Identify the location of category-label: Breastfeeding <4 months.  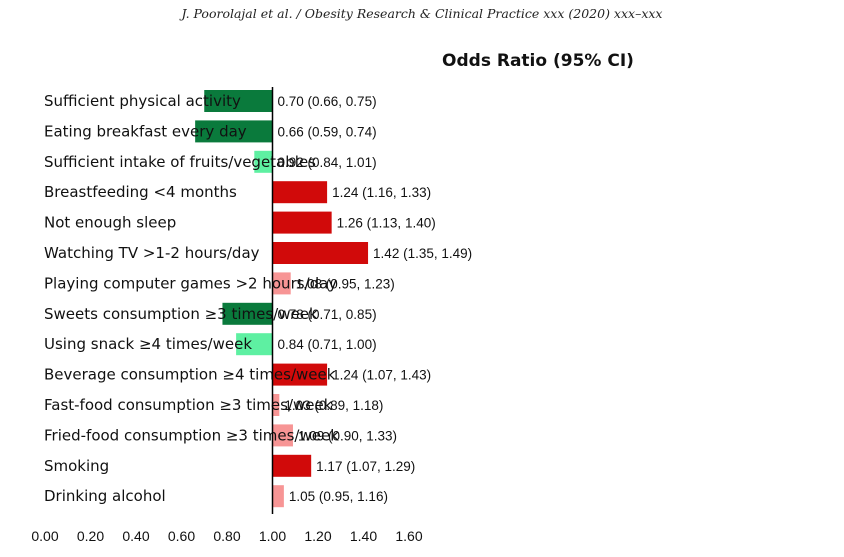
(140, 192).